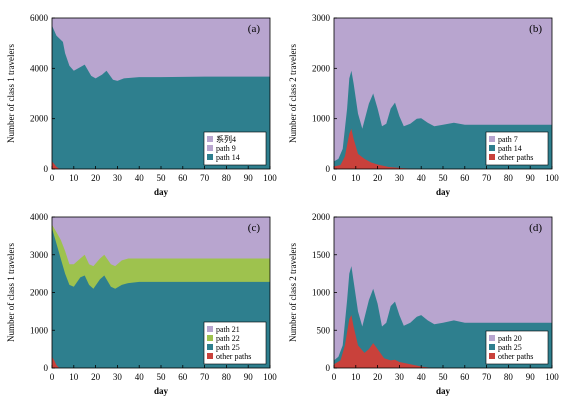 This screenshot has height=402, width=565. What do you see at coordinates (39, 217) in the screenshot?
I see `y-tick-label: 4000` at bounding box center [39, 217].